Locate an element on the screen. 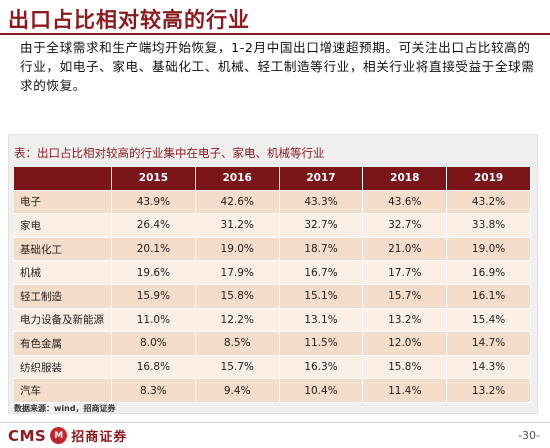  table-header-year: 2016 is located at coordinates (237, 179).